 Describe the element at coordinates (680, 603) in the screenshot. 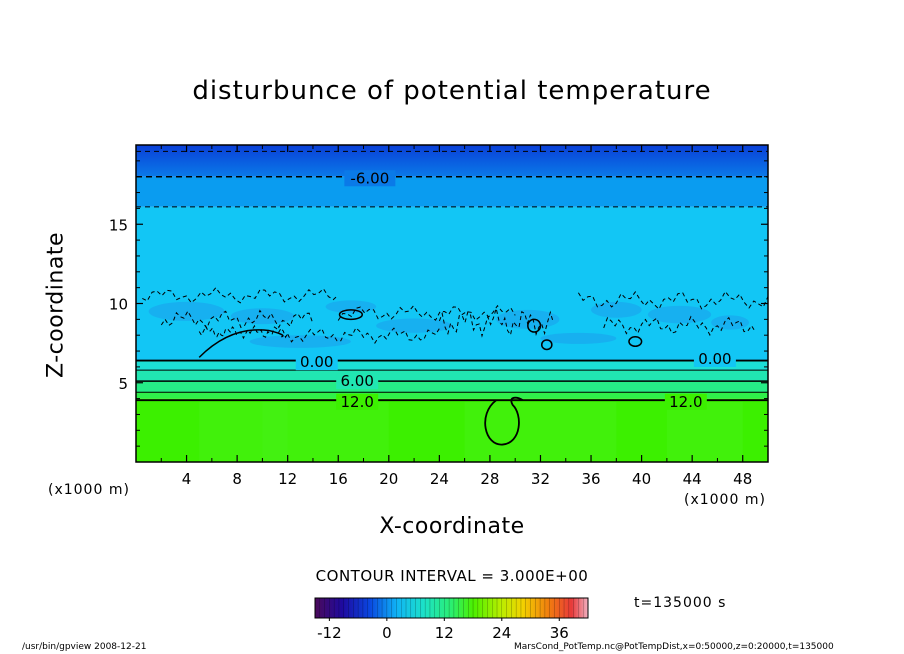

I see `time-label: t=135000 s` at that location.